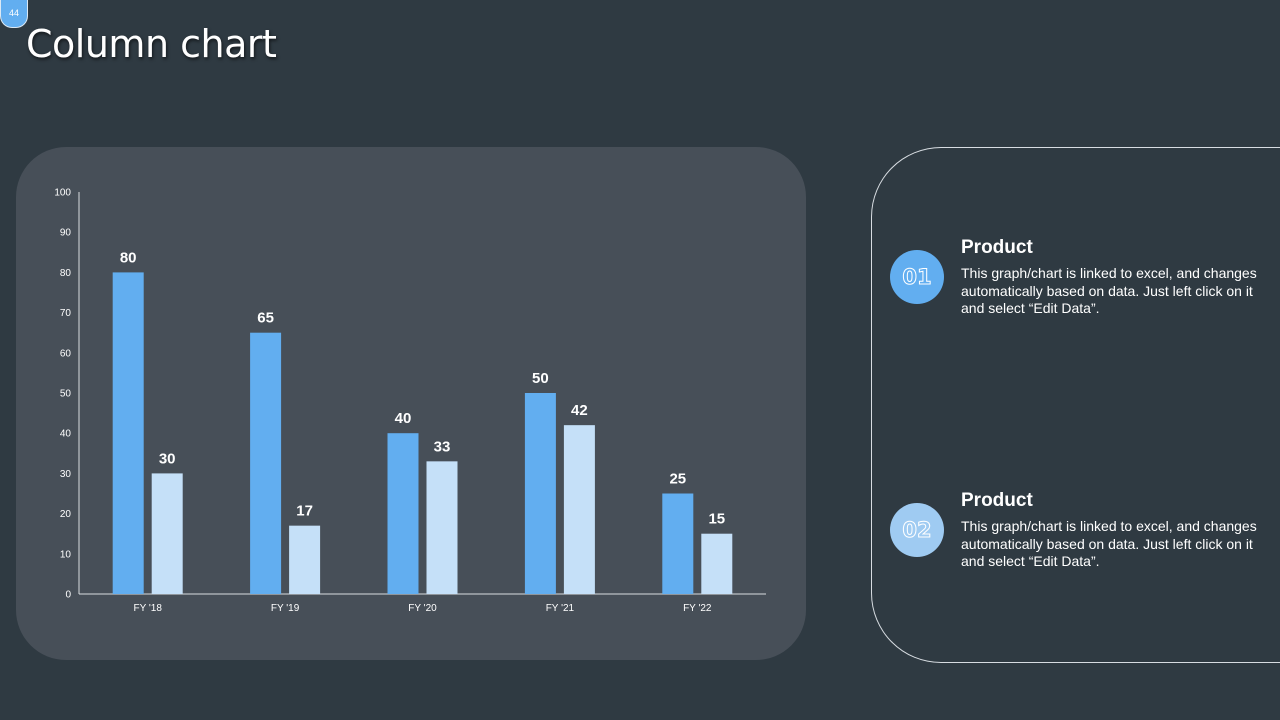 The width and height of the screenshot is (1280, 720). I want to click on y-tick-label: 90, so click(66, 233).